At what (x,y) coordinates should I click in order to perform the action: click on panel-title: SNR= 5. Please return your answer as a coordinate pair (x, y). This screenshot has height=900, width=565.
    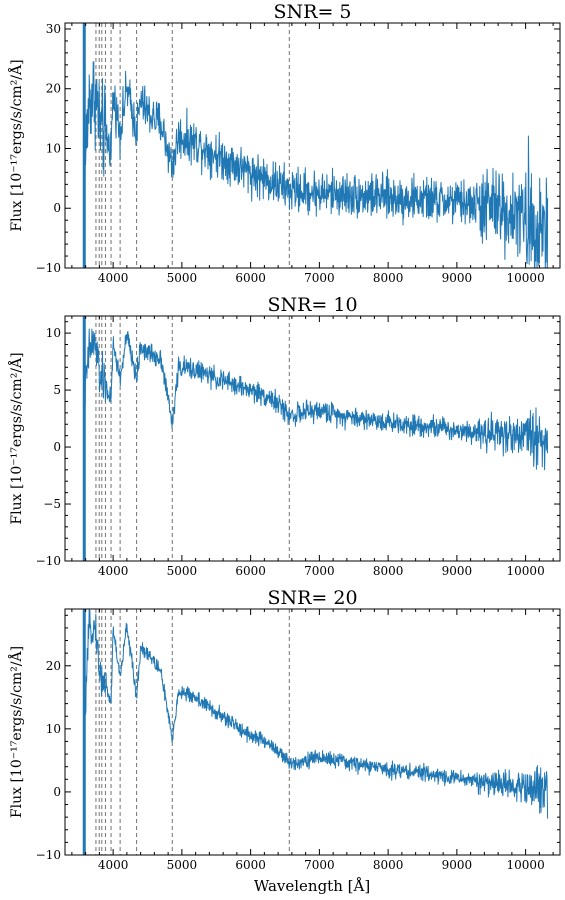
    Looking at the image, I should click on (313, 12).